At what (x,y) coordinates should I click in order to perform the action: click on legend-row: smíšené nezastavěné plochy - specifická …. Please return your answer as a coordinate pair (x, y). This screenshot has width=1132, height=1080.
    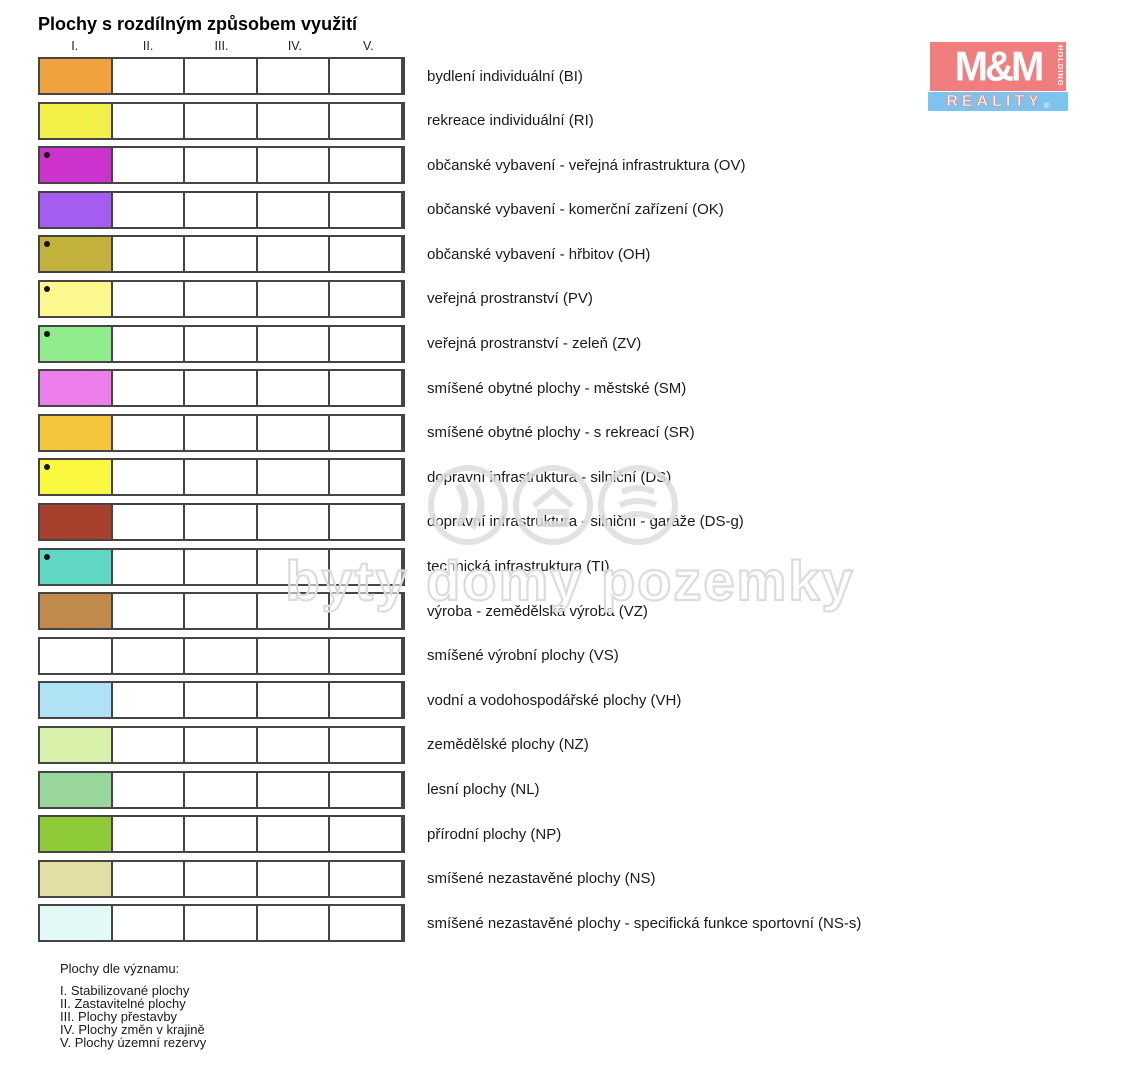
    Looking at the image, I should click on (449, 923).